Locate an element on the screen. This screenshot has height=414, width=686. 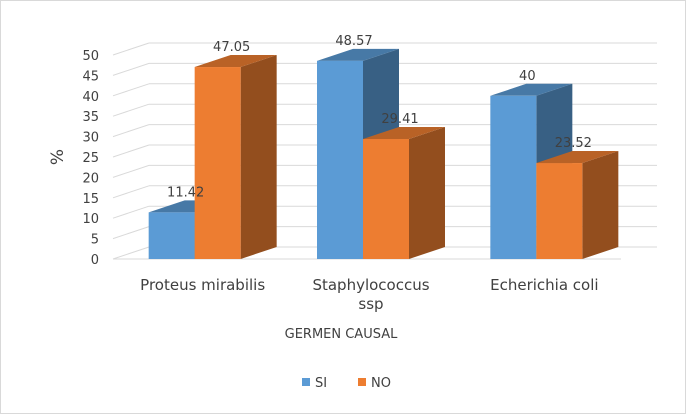
data-label: 29.41 is located at coordinates (399, 119).